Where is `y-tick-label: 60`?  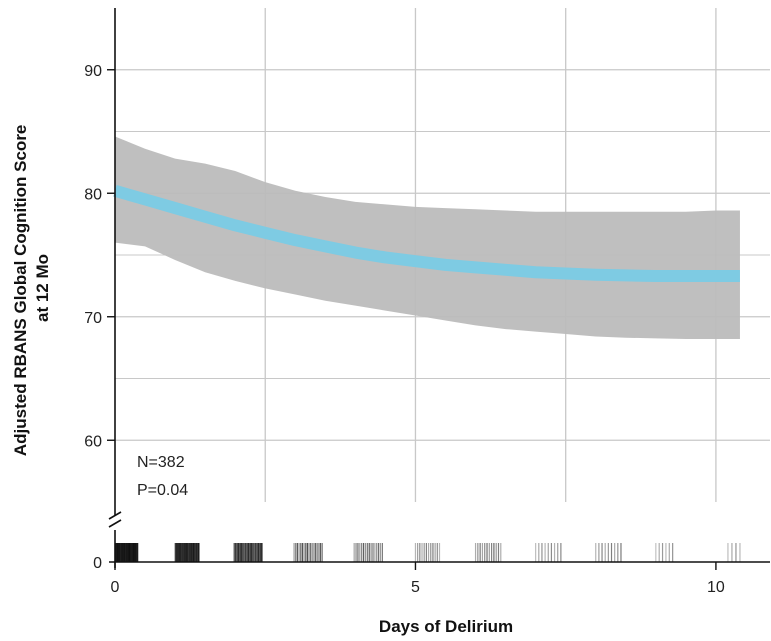 y-tick-label: 60 is located at coordinates (93, 441).